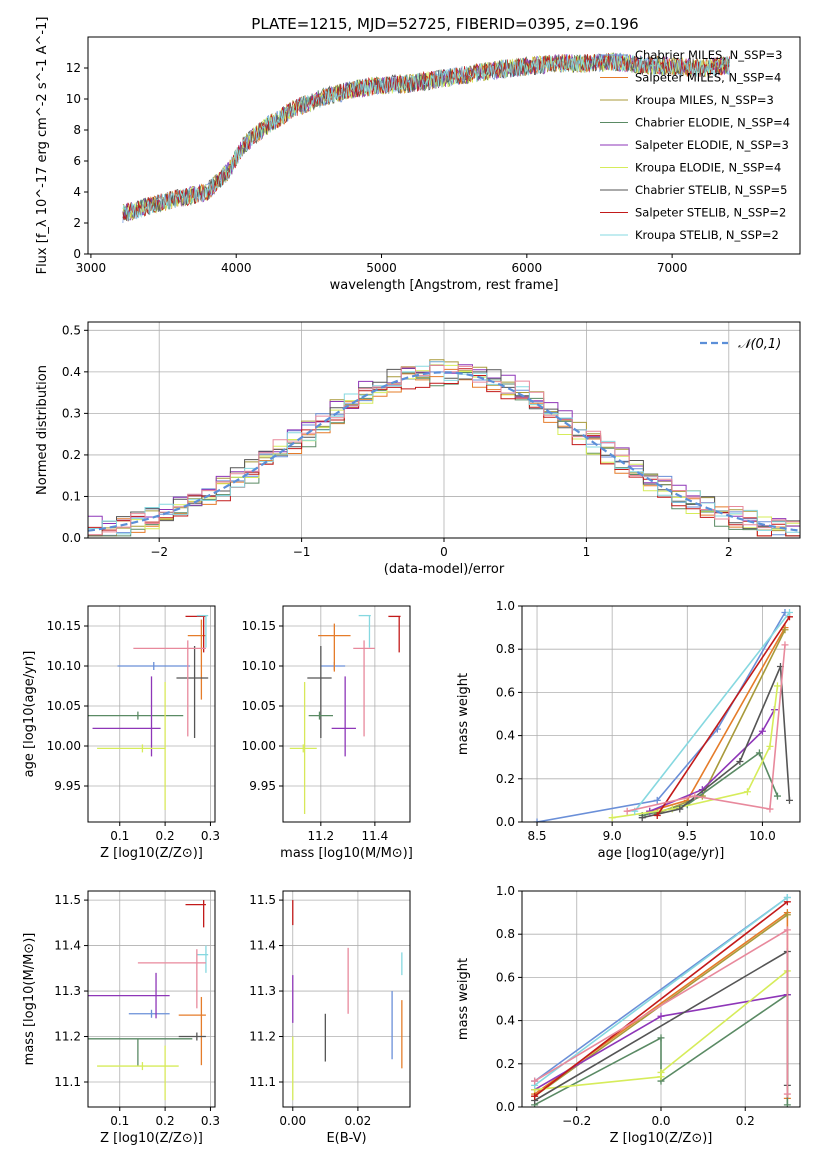  What do you see at coordinates (672, 268) in the screenshot?
I see `x-tick-label: 7000` at bounding box center [672, 268].